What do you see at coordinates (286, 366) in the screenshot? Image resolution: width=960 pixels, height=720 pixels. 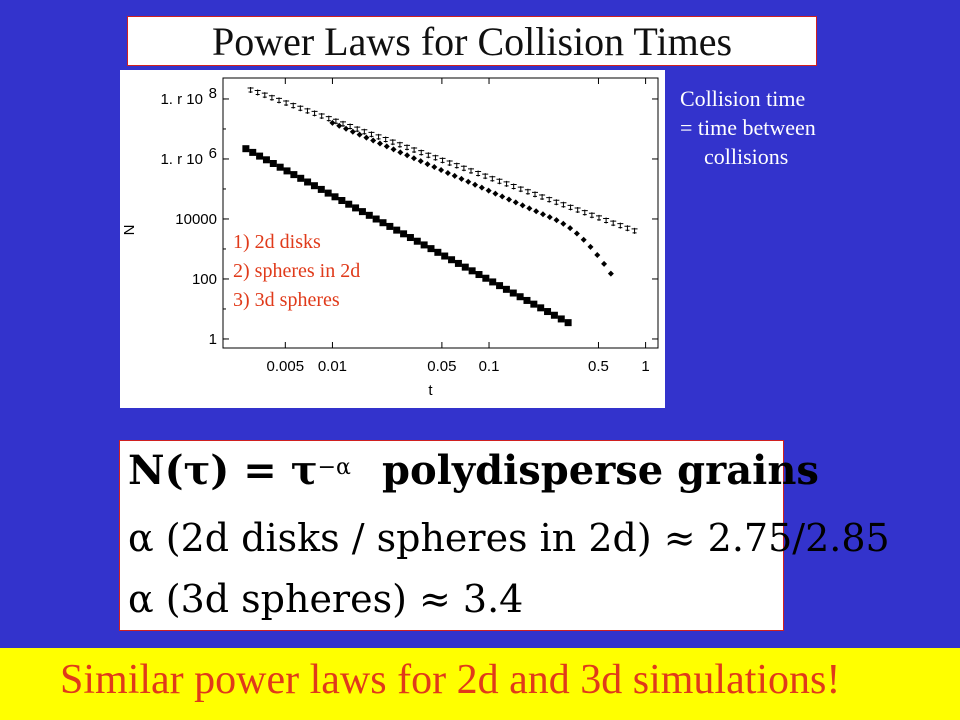 I see `x-tick-label: 0.005` at bounding box center [286, 366].